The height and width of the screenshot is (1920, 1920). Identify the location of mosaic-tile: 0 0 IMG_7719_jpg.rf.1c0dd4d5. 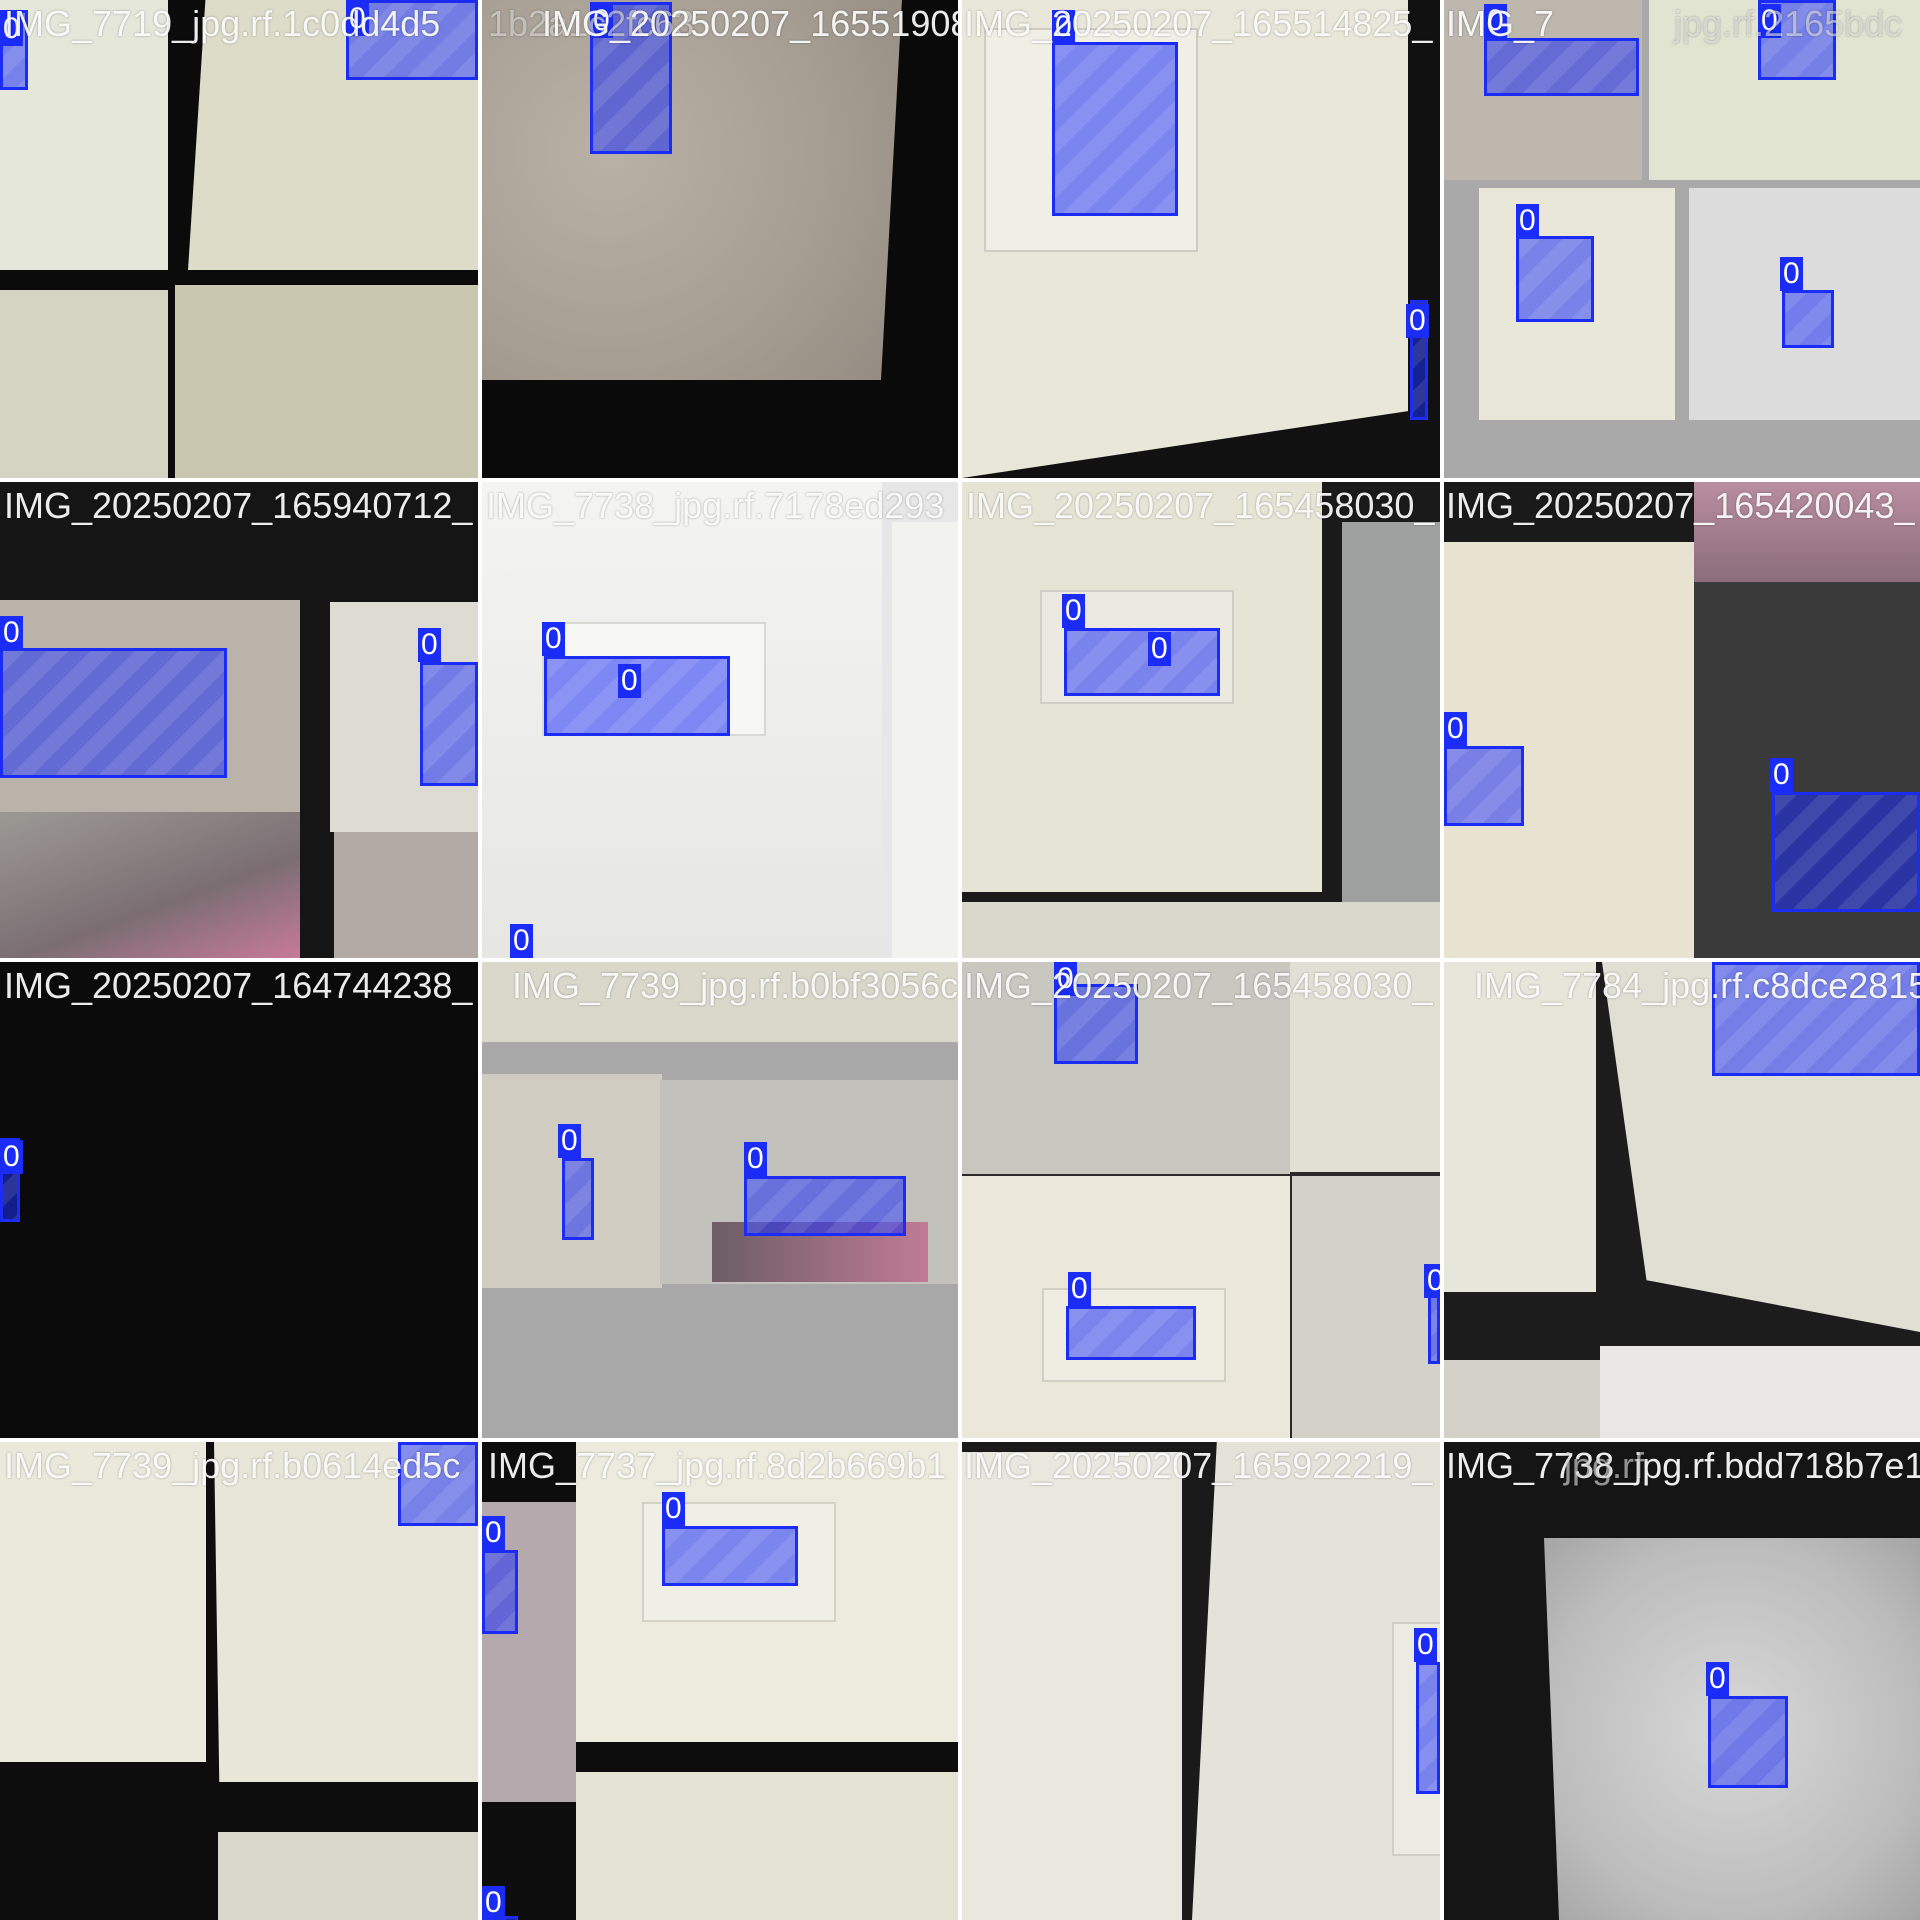
(239, 239).